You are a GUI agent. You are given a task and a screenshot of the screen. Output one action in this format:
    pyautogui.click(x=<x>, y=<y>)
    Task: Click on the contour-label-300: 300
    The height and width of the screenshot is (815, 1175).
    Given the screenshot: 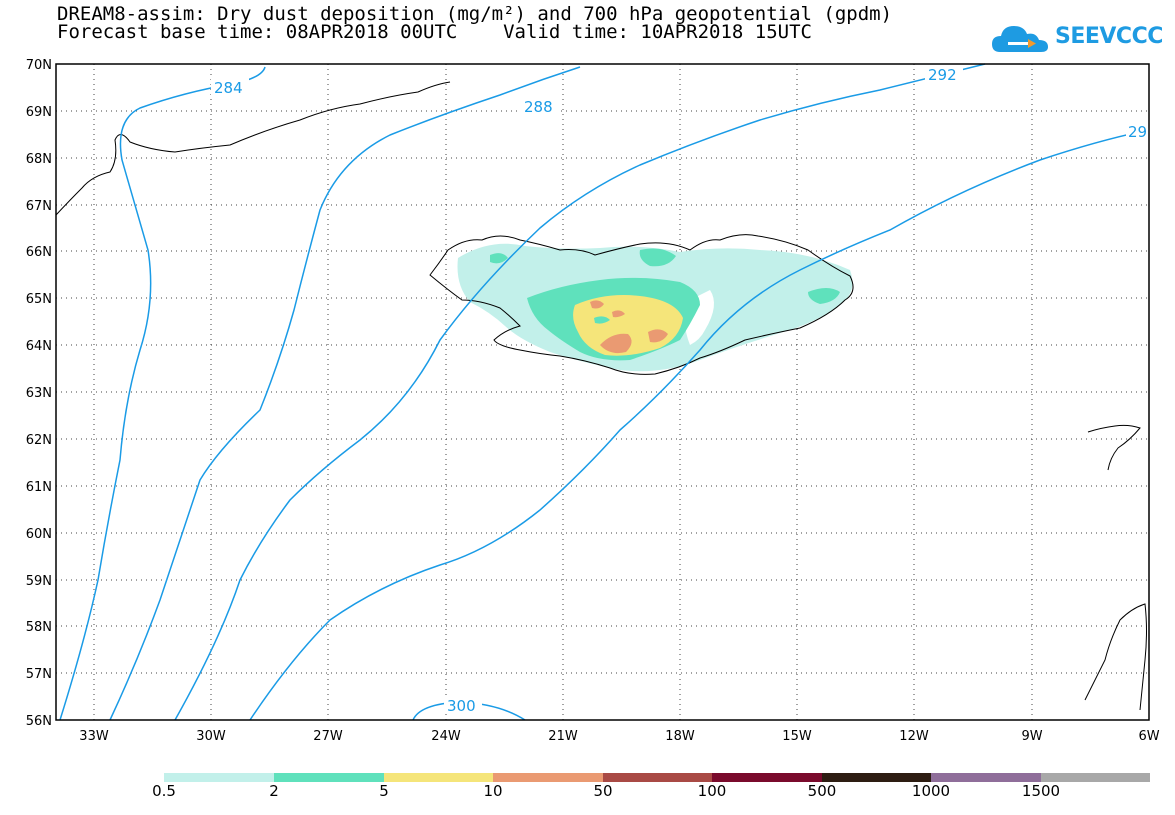 What is the action you would take?
    pyautogui.click(x=461, y=706)
    